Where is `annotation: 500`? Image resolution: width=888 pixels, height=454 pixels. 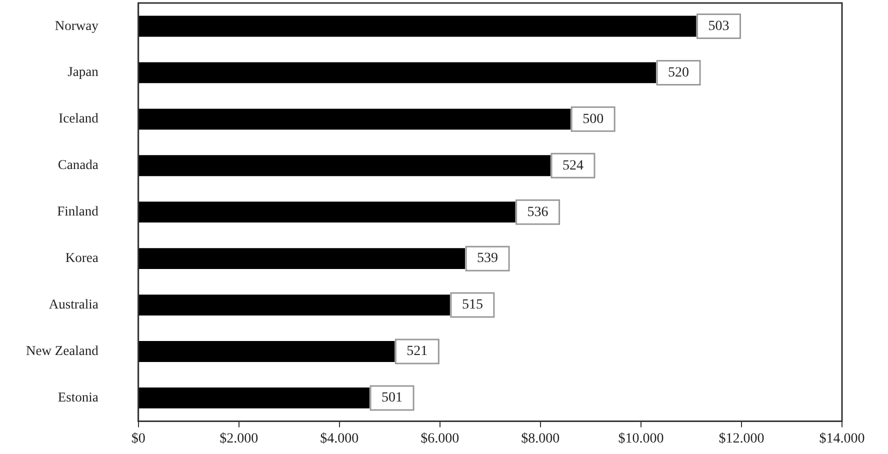 annotation: 500 is located at coordinates (593, 119).